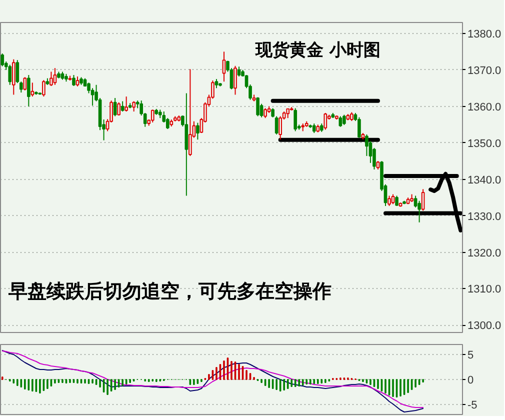  I want to click on y-tick-label: 0, so click(471, 380).